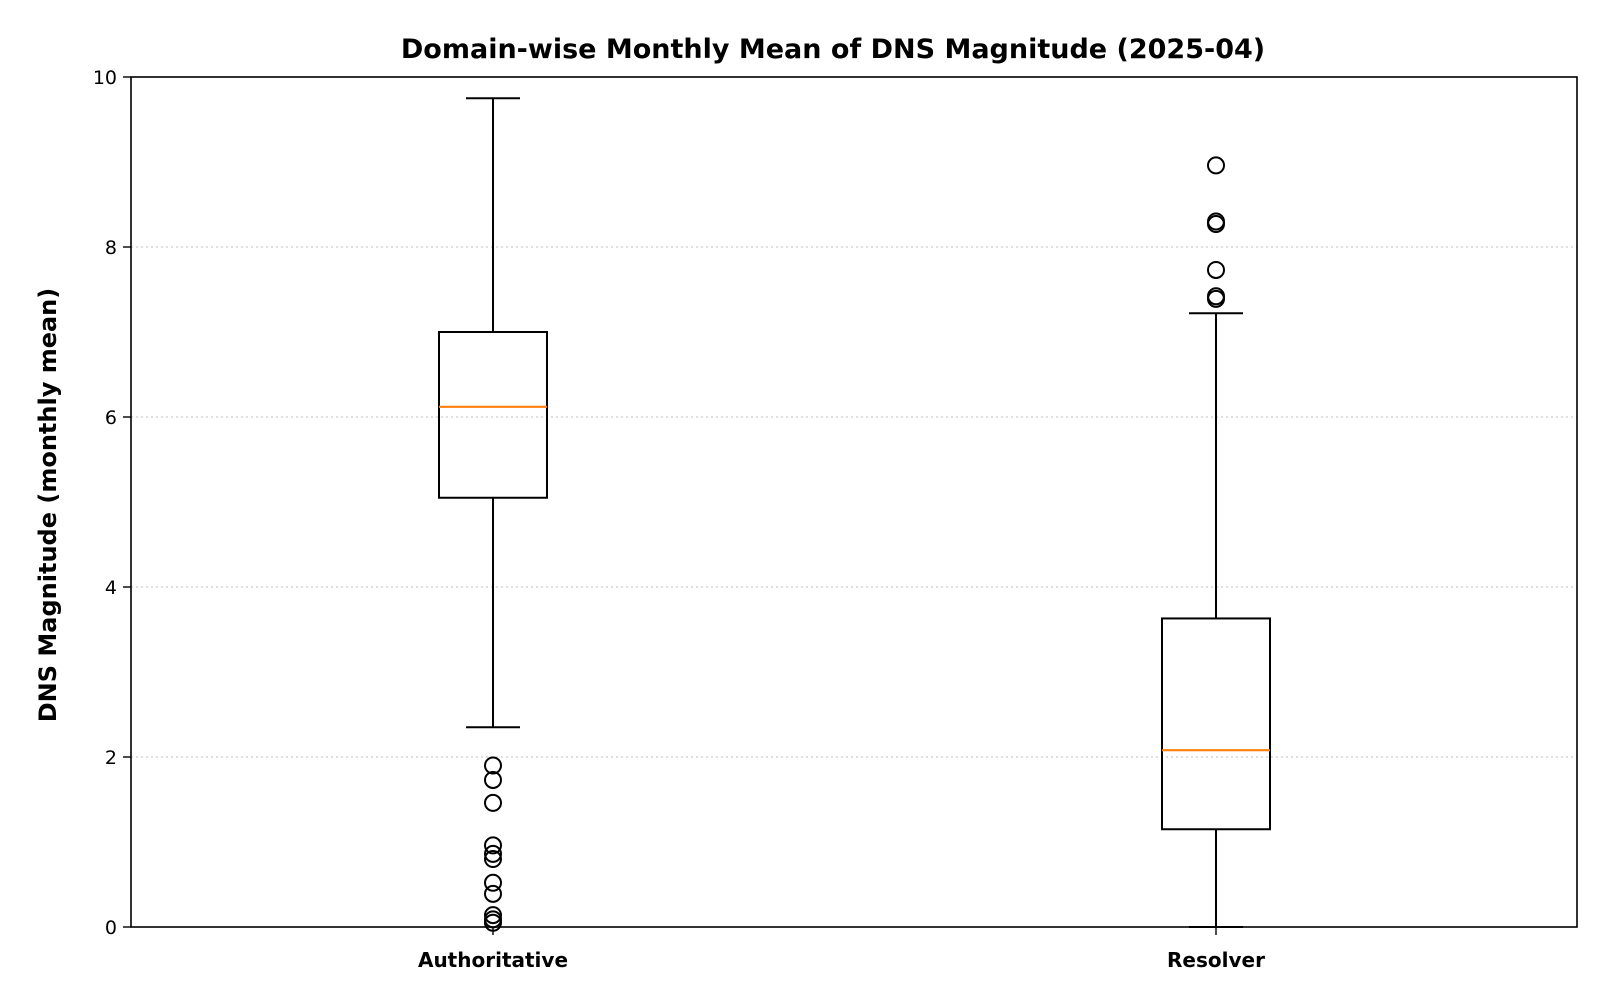 The height and width of the screenshot is (1004, 1600). Describe the element at coordinates (493, 960) in the screenshot. I see `x-tick-label-authoritative: Authoritative` at that location.